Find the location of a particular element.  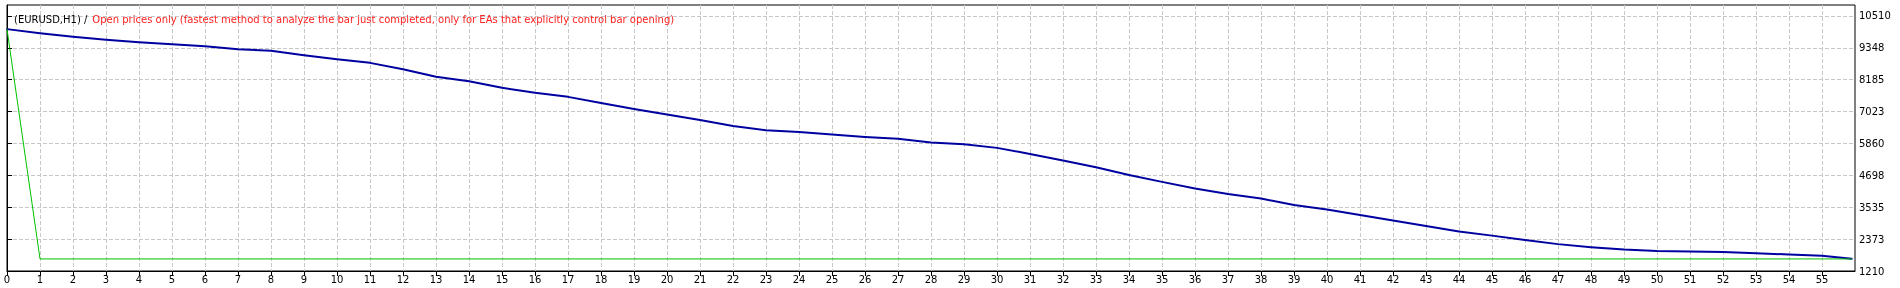

y-tick-label: 5860 is located at coordinates (1872, 143).